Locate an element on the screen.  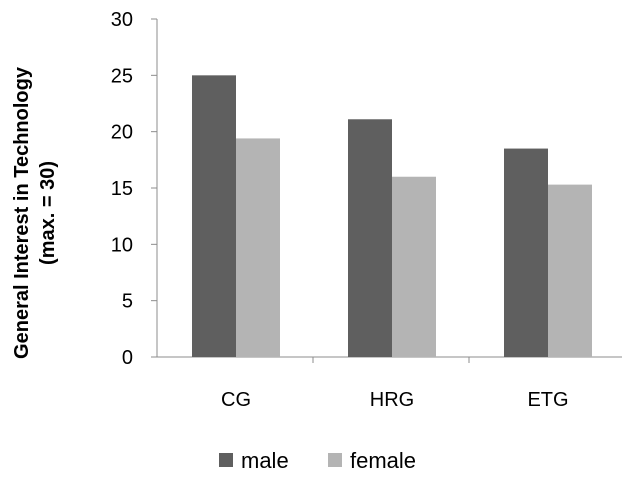
bar-female-cg is located at coordinates (258, 247).